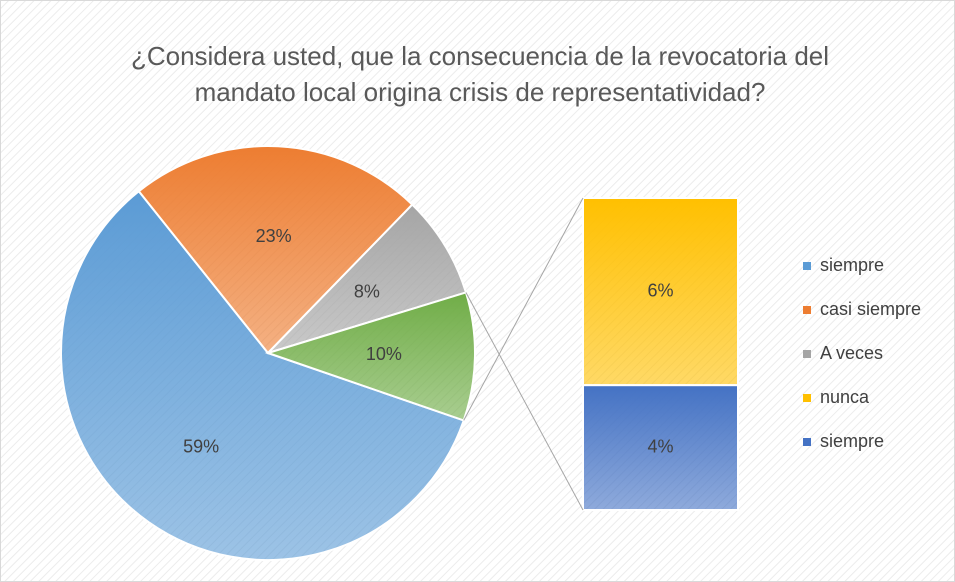  I want to click on data-label: 4%, so click(660, 446).